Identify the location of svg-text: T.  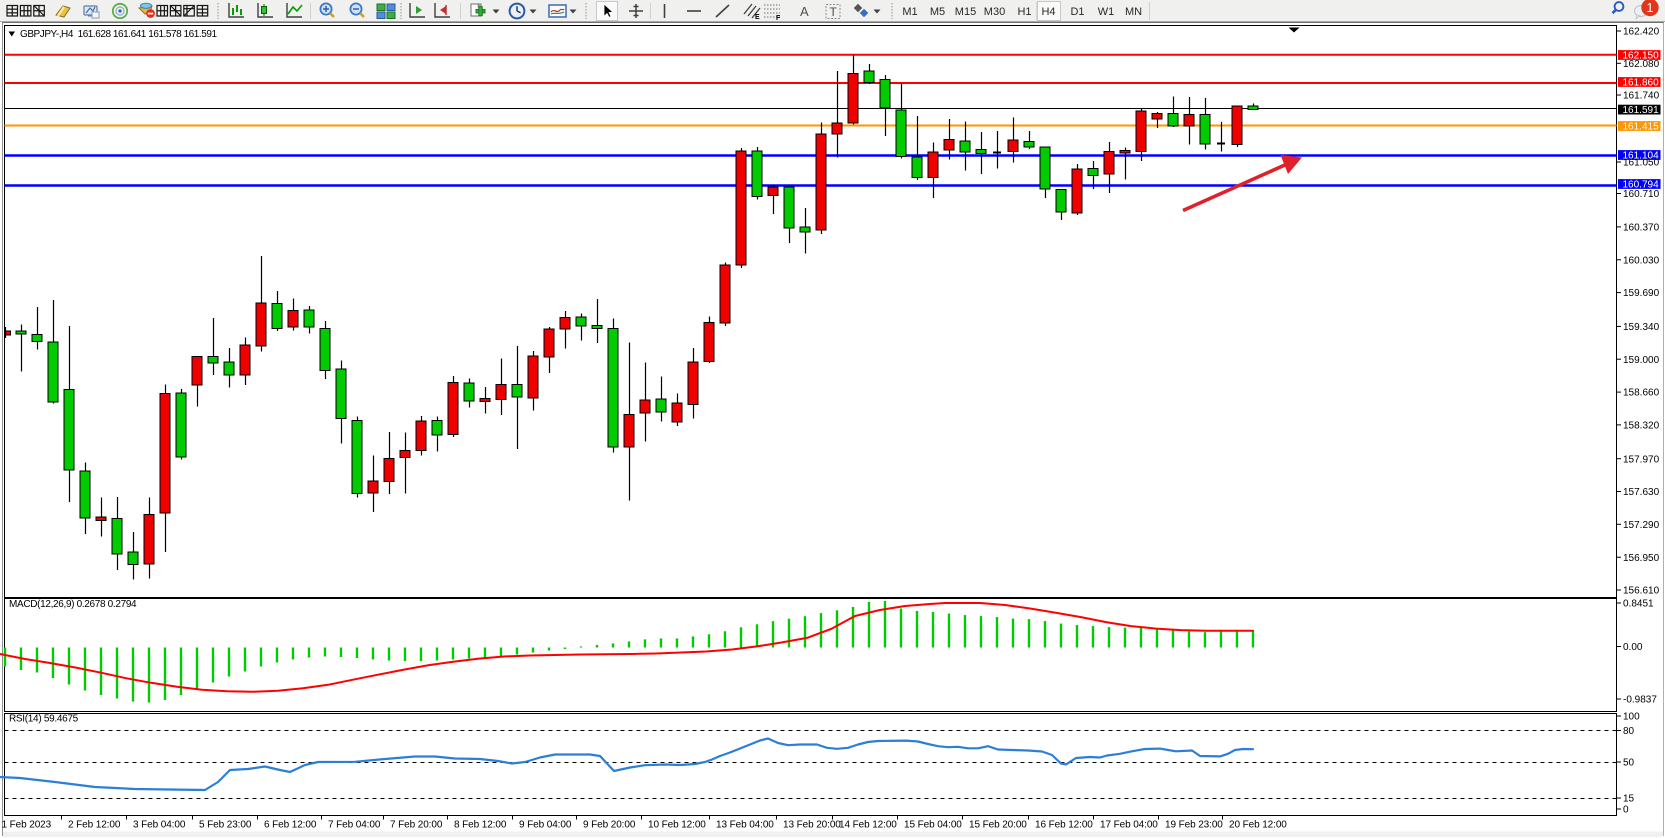
(834, 12).